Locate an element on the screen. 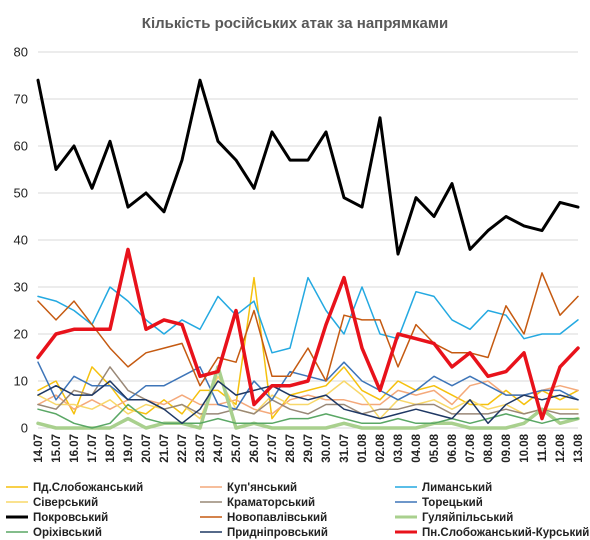  x-tick-label: 22.07 is located at coordinates (183, 448).